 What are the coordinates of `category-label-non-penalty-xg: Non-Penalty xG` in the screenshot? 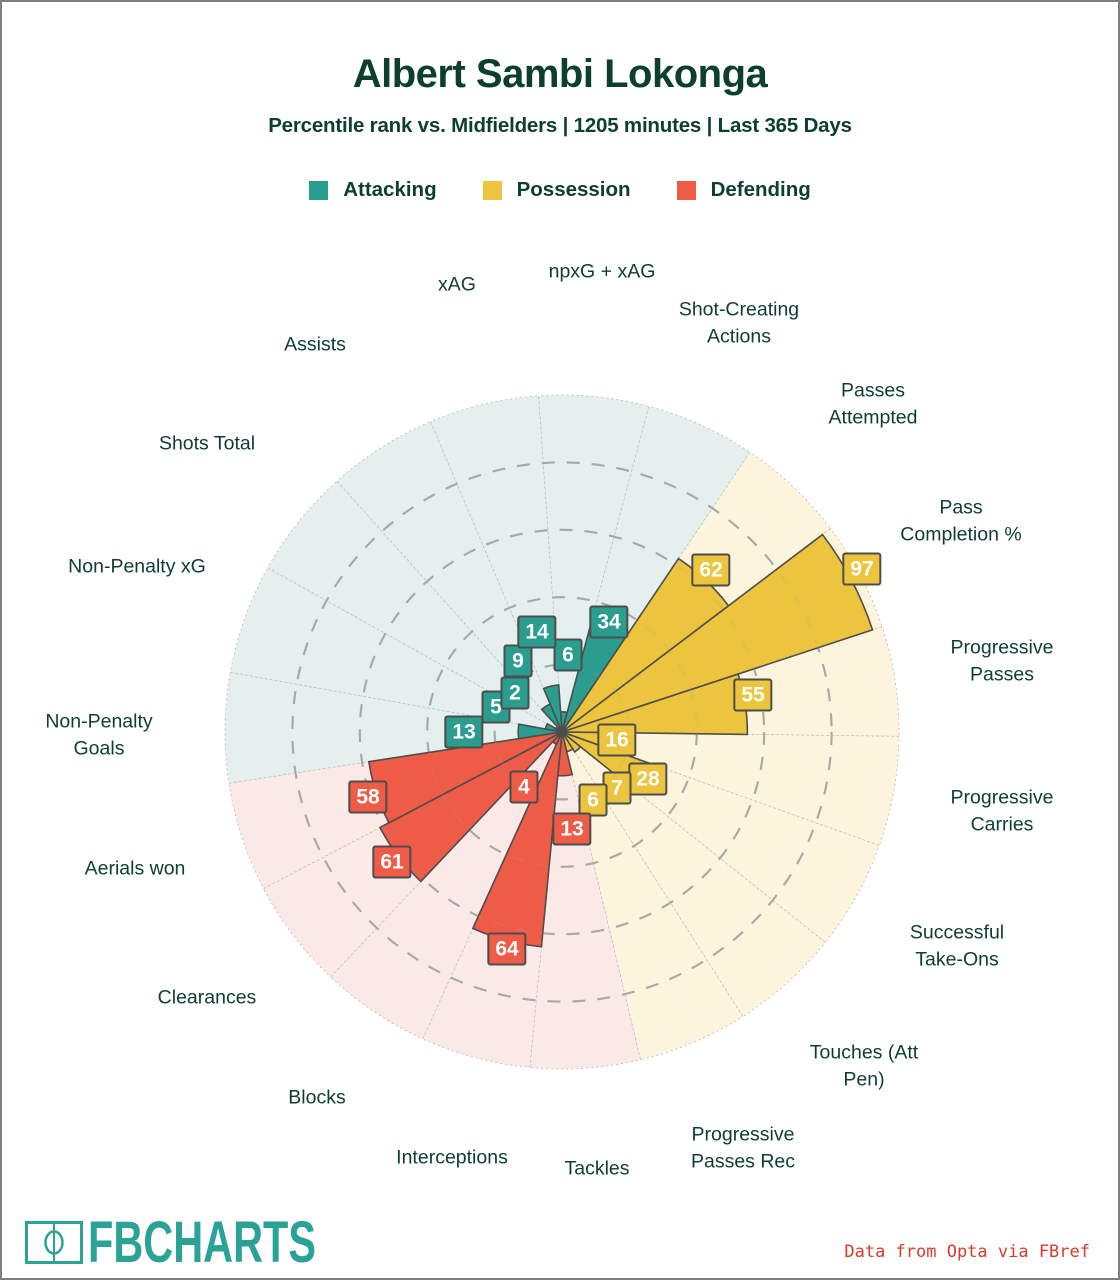 It's located at (137, 566).